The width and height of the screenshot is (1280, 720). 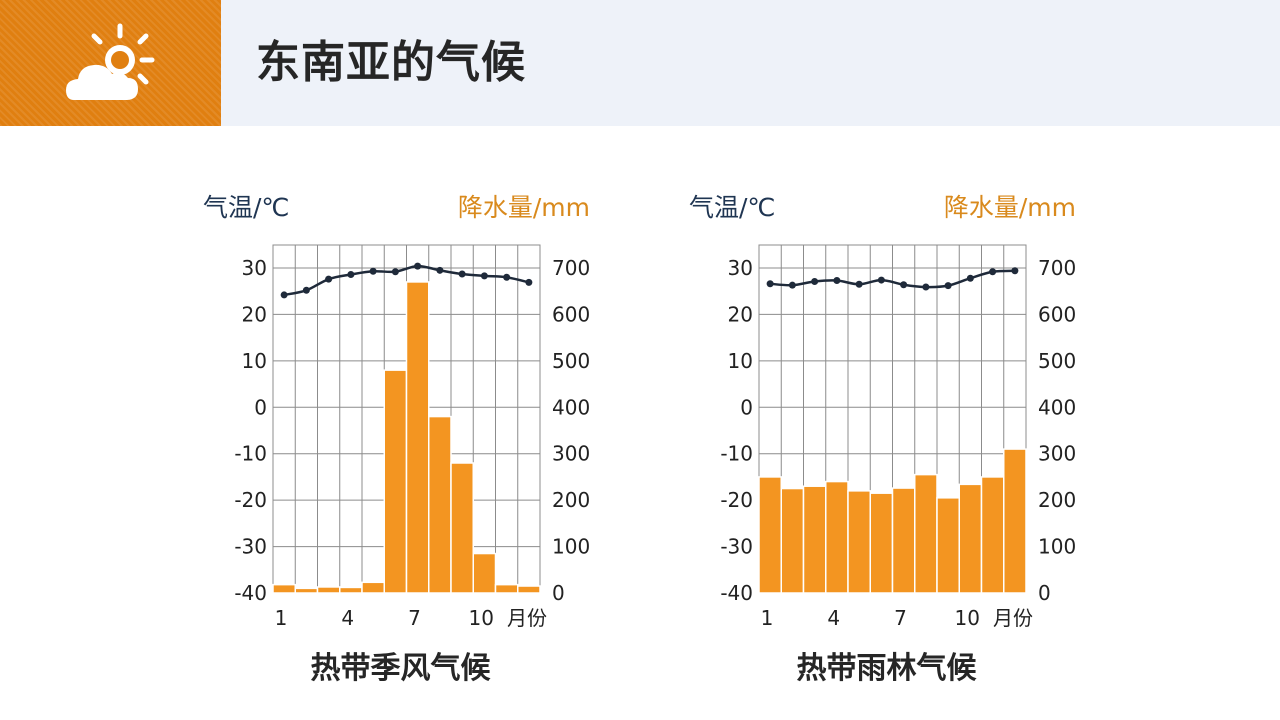 What do you see at coordinates (524, 207) in the screenshot?
I see `chart-1-precip-axis-label: 降水量/mm` at bounding box center [524, 207].